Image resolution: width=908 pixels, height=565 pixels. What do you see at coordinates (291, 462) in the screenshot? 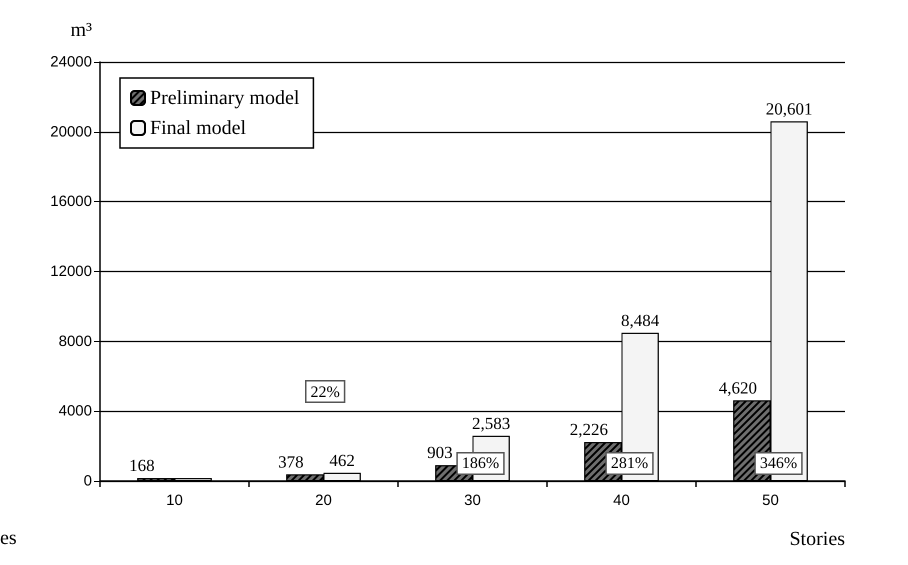
I see `data-label: 378` at bounding box center [291, 462].